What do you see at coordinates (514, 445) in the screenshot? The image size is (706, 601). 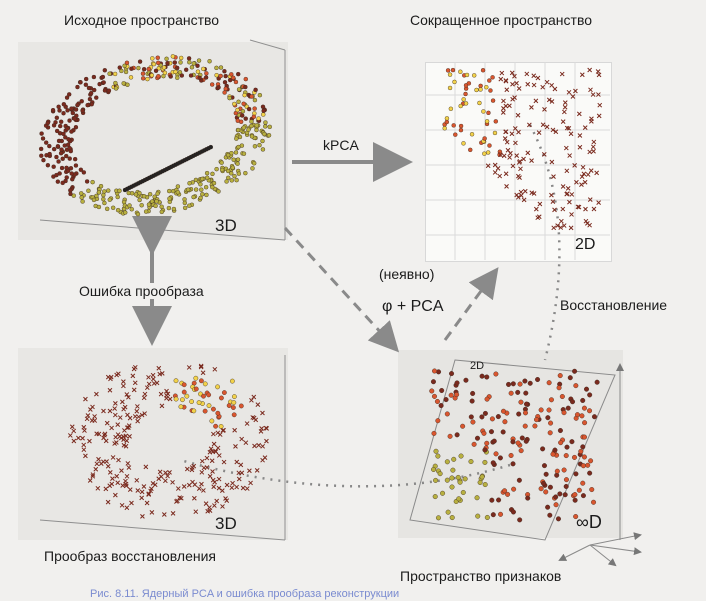 I see `feature-space-points` at bounding box center [514, 445].